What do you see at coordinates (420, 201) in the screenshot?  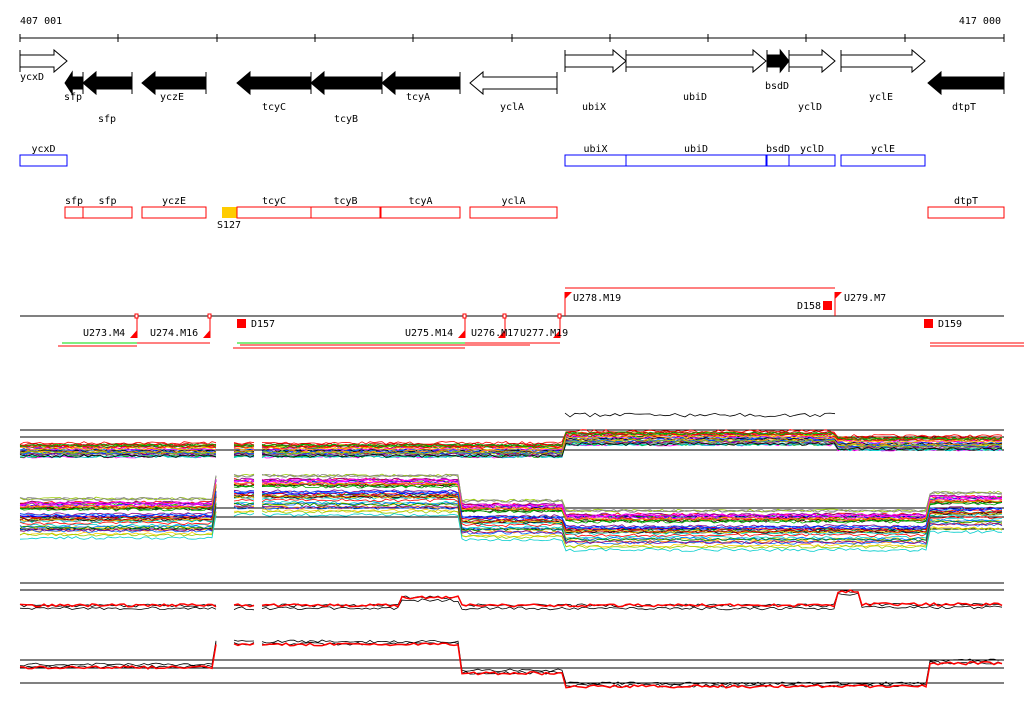 I see `reverse-box-label: tcyA` at bounding box center [420, 201].